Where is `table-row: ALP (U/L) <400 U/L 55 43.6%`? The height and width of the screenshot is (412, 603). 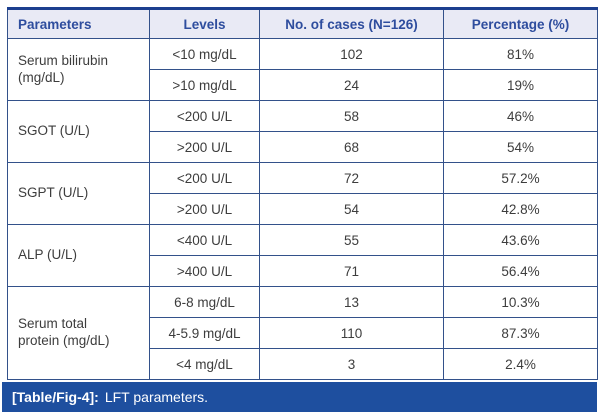 table-row: ALP (U/L) <400 U/L 55 43.6% is located at coordinates (302, 255).